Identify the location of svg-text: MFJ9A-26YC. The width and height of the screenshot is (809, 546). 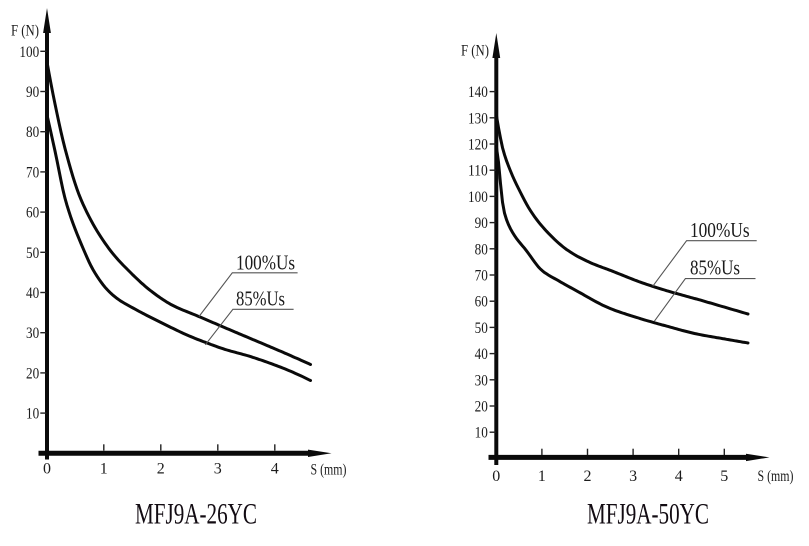
(196, 513).